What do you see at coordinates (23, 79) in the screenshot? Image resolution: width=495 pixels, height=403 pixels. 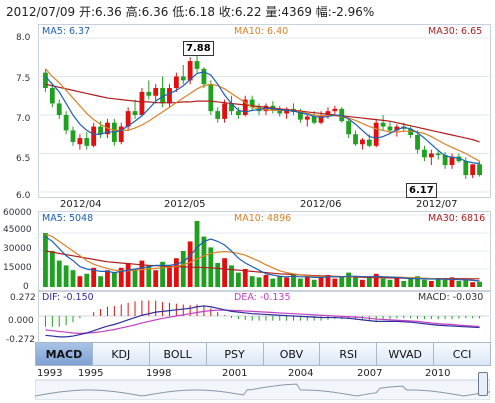 I see `price-y-tick: 7.5` at bounding box center [23, 79].